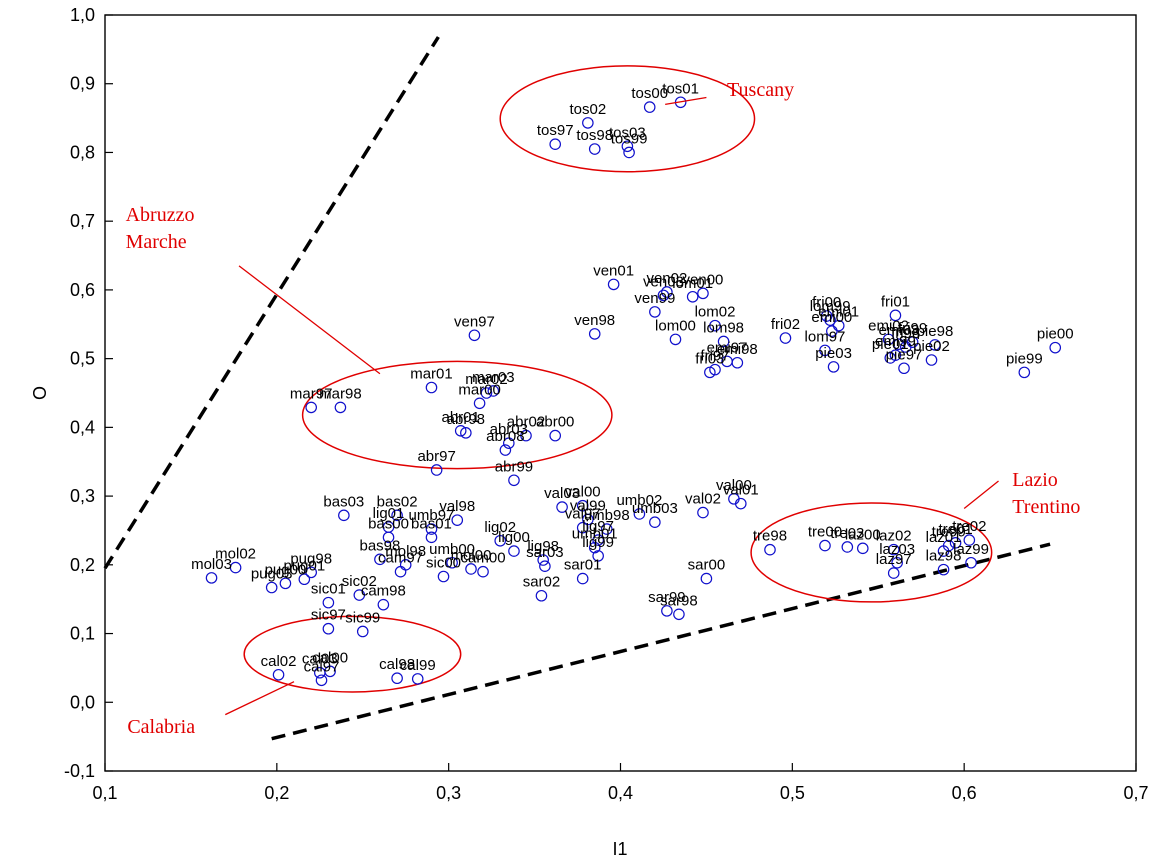  Describe the element at coordinates (703, 512) in the screenshot. I see `point-val02` at that location.